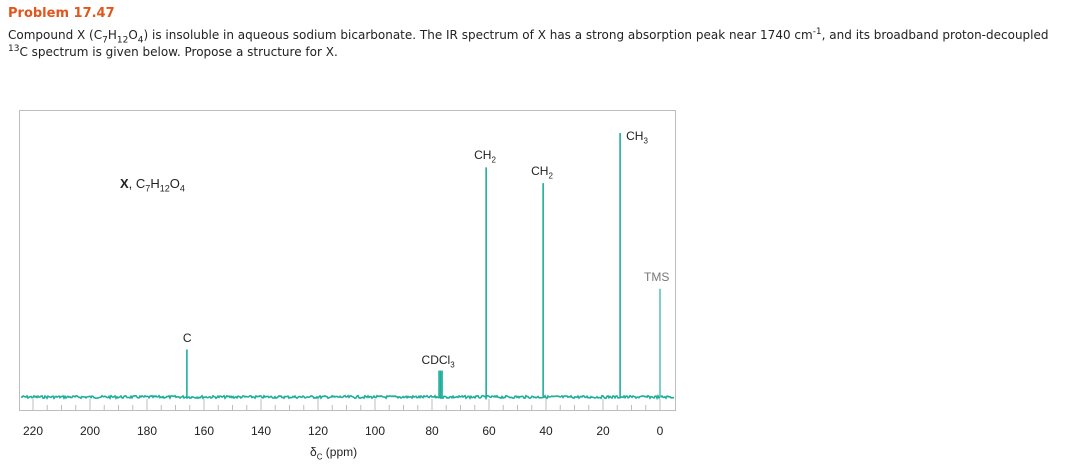  What do you see at coordinates (204, 431) in the screenshot?
I see `x-tick-label: 160` at bounding box center [204, 431].